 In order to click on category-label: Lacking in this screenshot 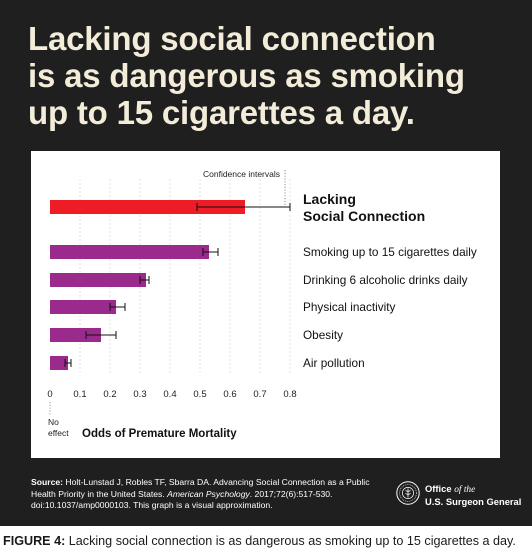, I will do `click(329, 199)`.